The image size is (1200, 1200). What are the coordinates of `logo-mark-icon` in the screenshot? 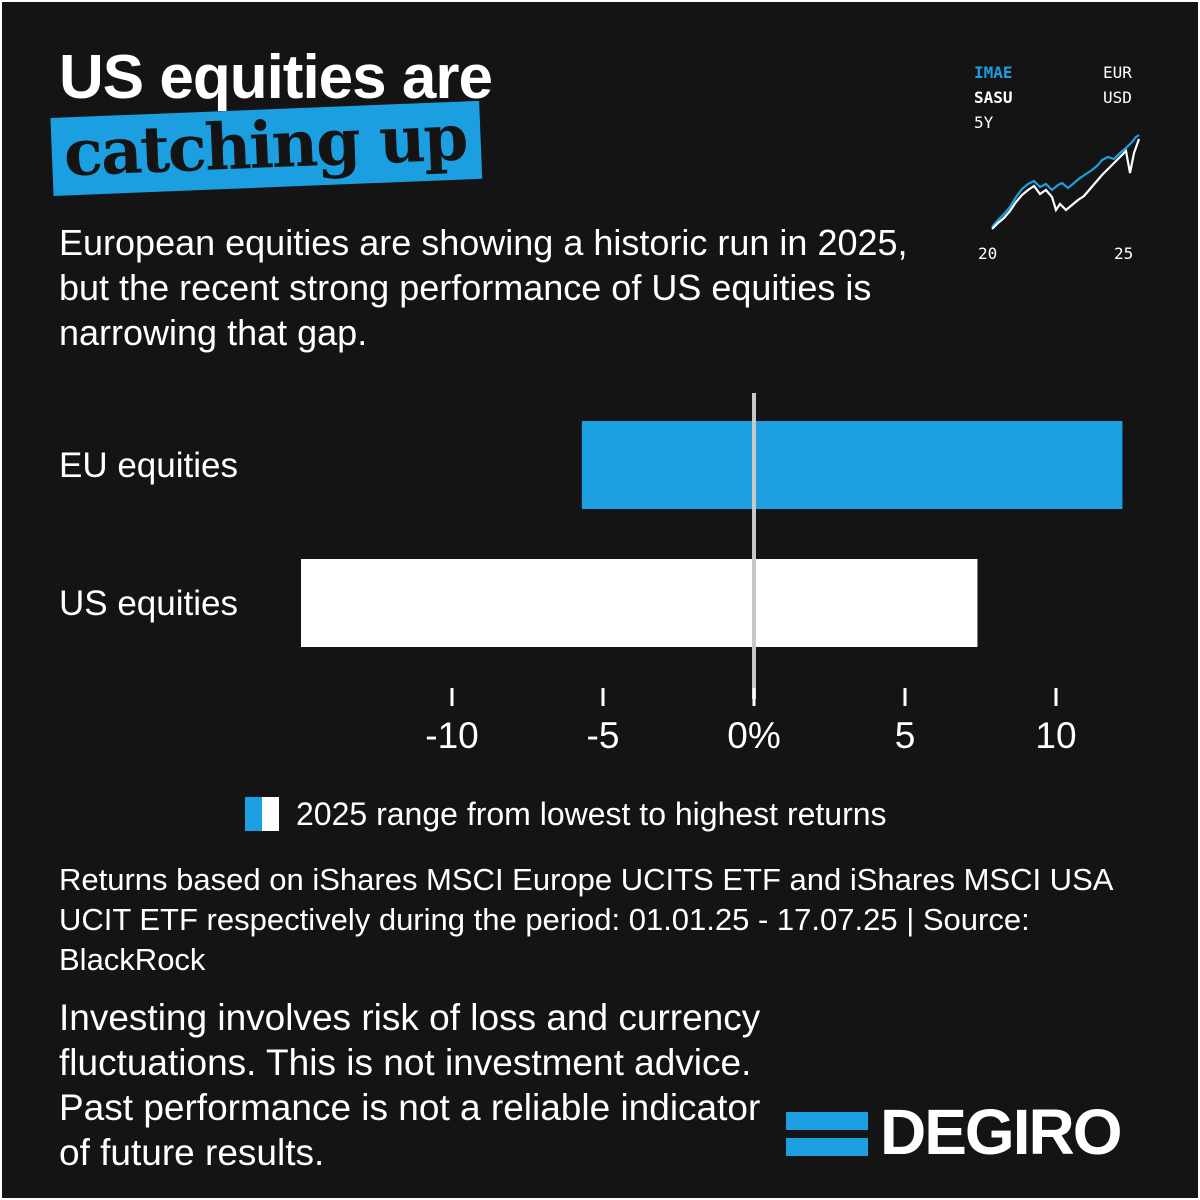 It's located at (827, 1132).